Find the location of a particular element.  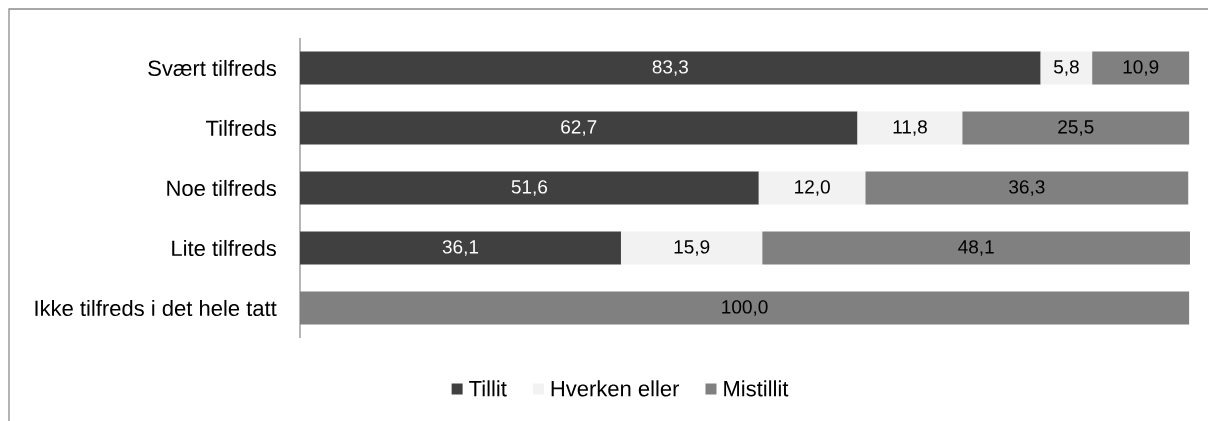

data-label: 5,8 is located at coordinates (1066, 68).